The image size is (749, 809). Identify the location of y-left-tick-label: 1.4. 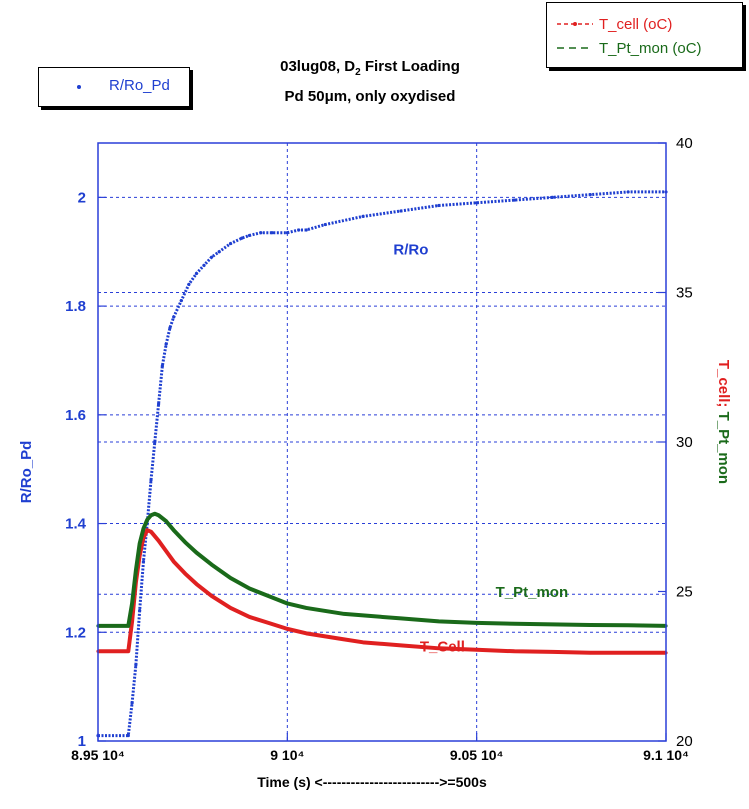
(76, 524).